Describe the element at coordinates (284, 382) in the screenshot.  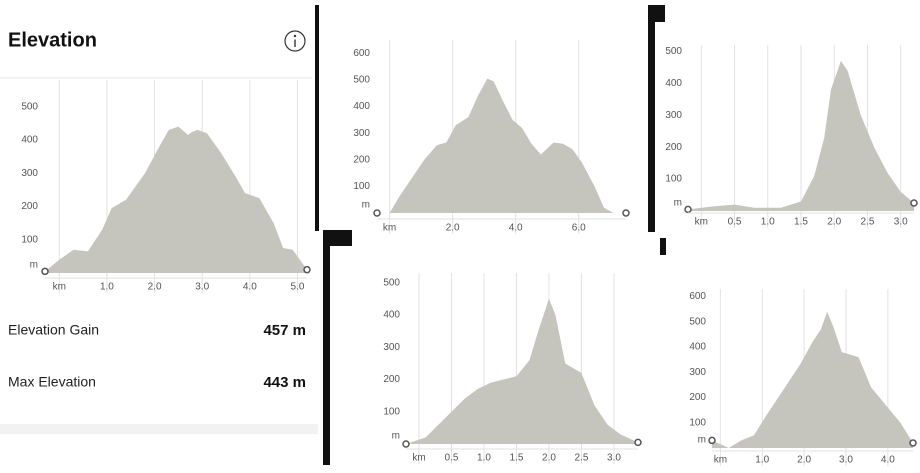
I see `stat-value: 443 m` at that location.